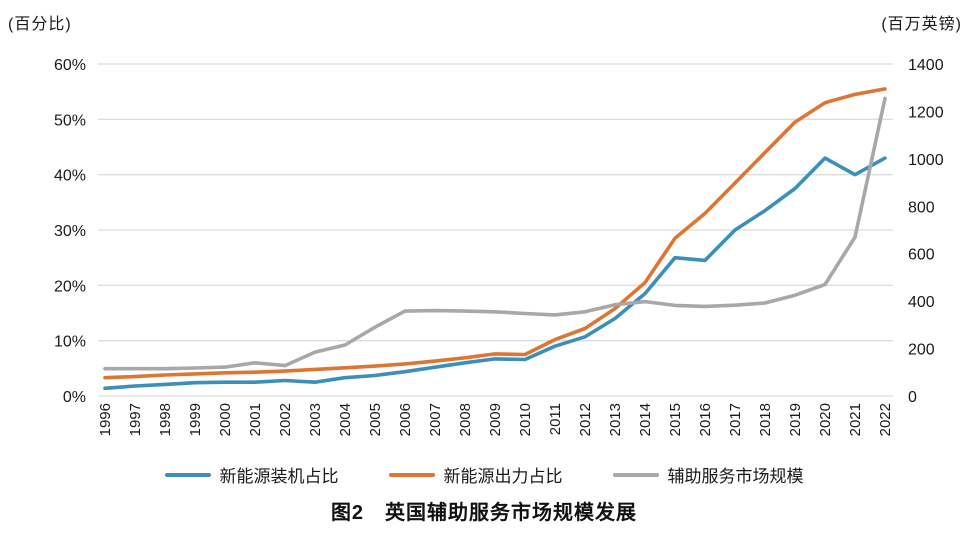 This screenshot has width=968, height=533. What do you see at coordinates (885, 419) in the screenshot?
I see `x-axis-tick-label: 2022` at bounding box center [885, 419].